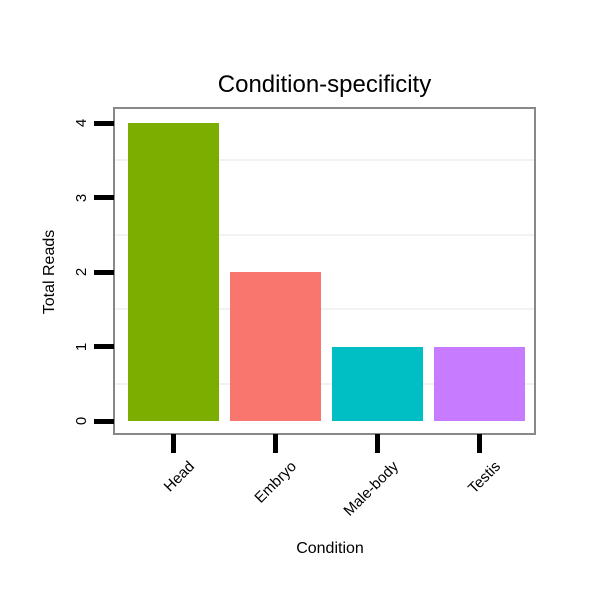 This screenshot has width=600, height=600. Describe the element at coordinates (81, 123) in the screenshot. I see `y-tick-label: 4` at that location.